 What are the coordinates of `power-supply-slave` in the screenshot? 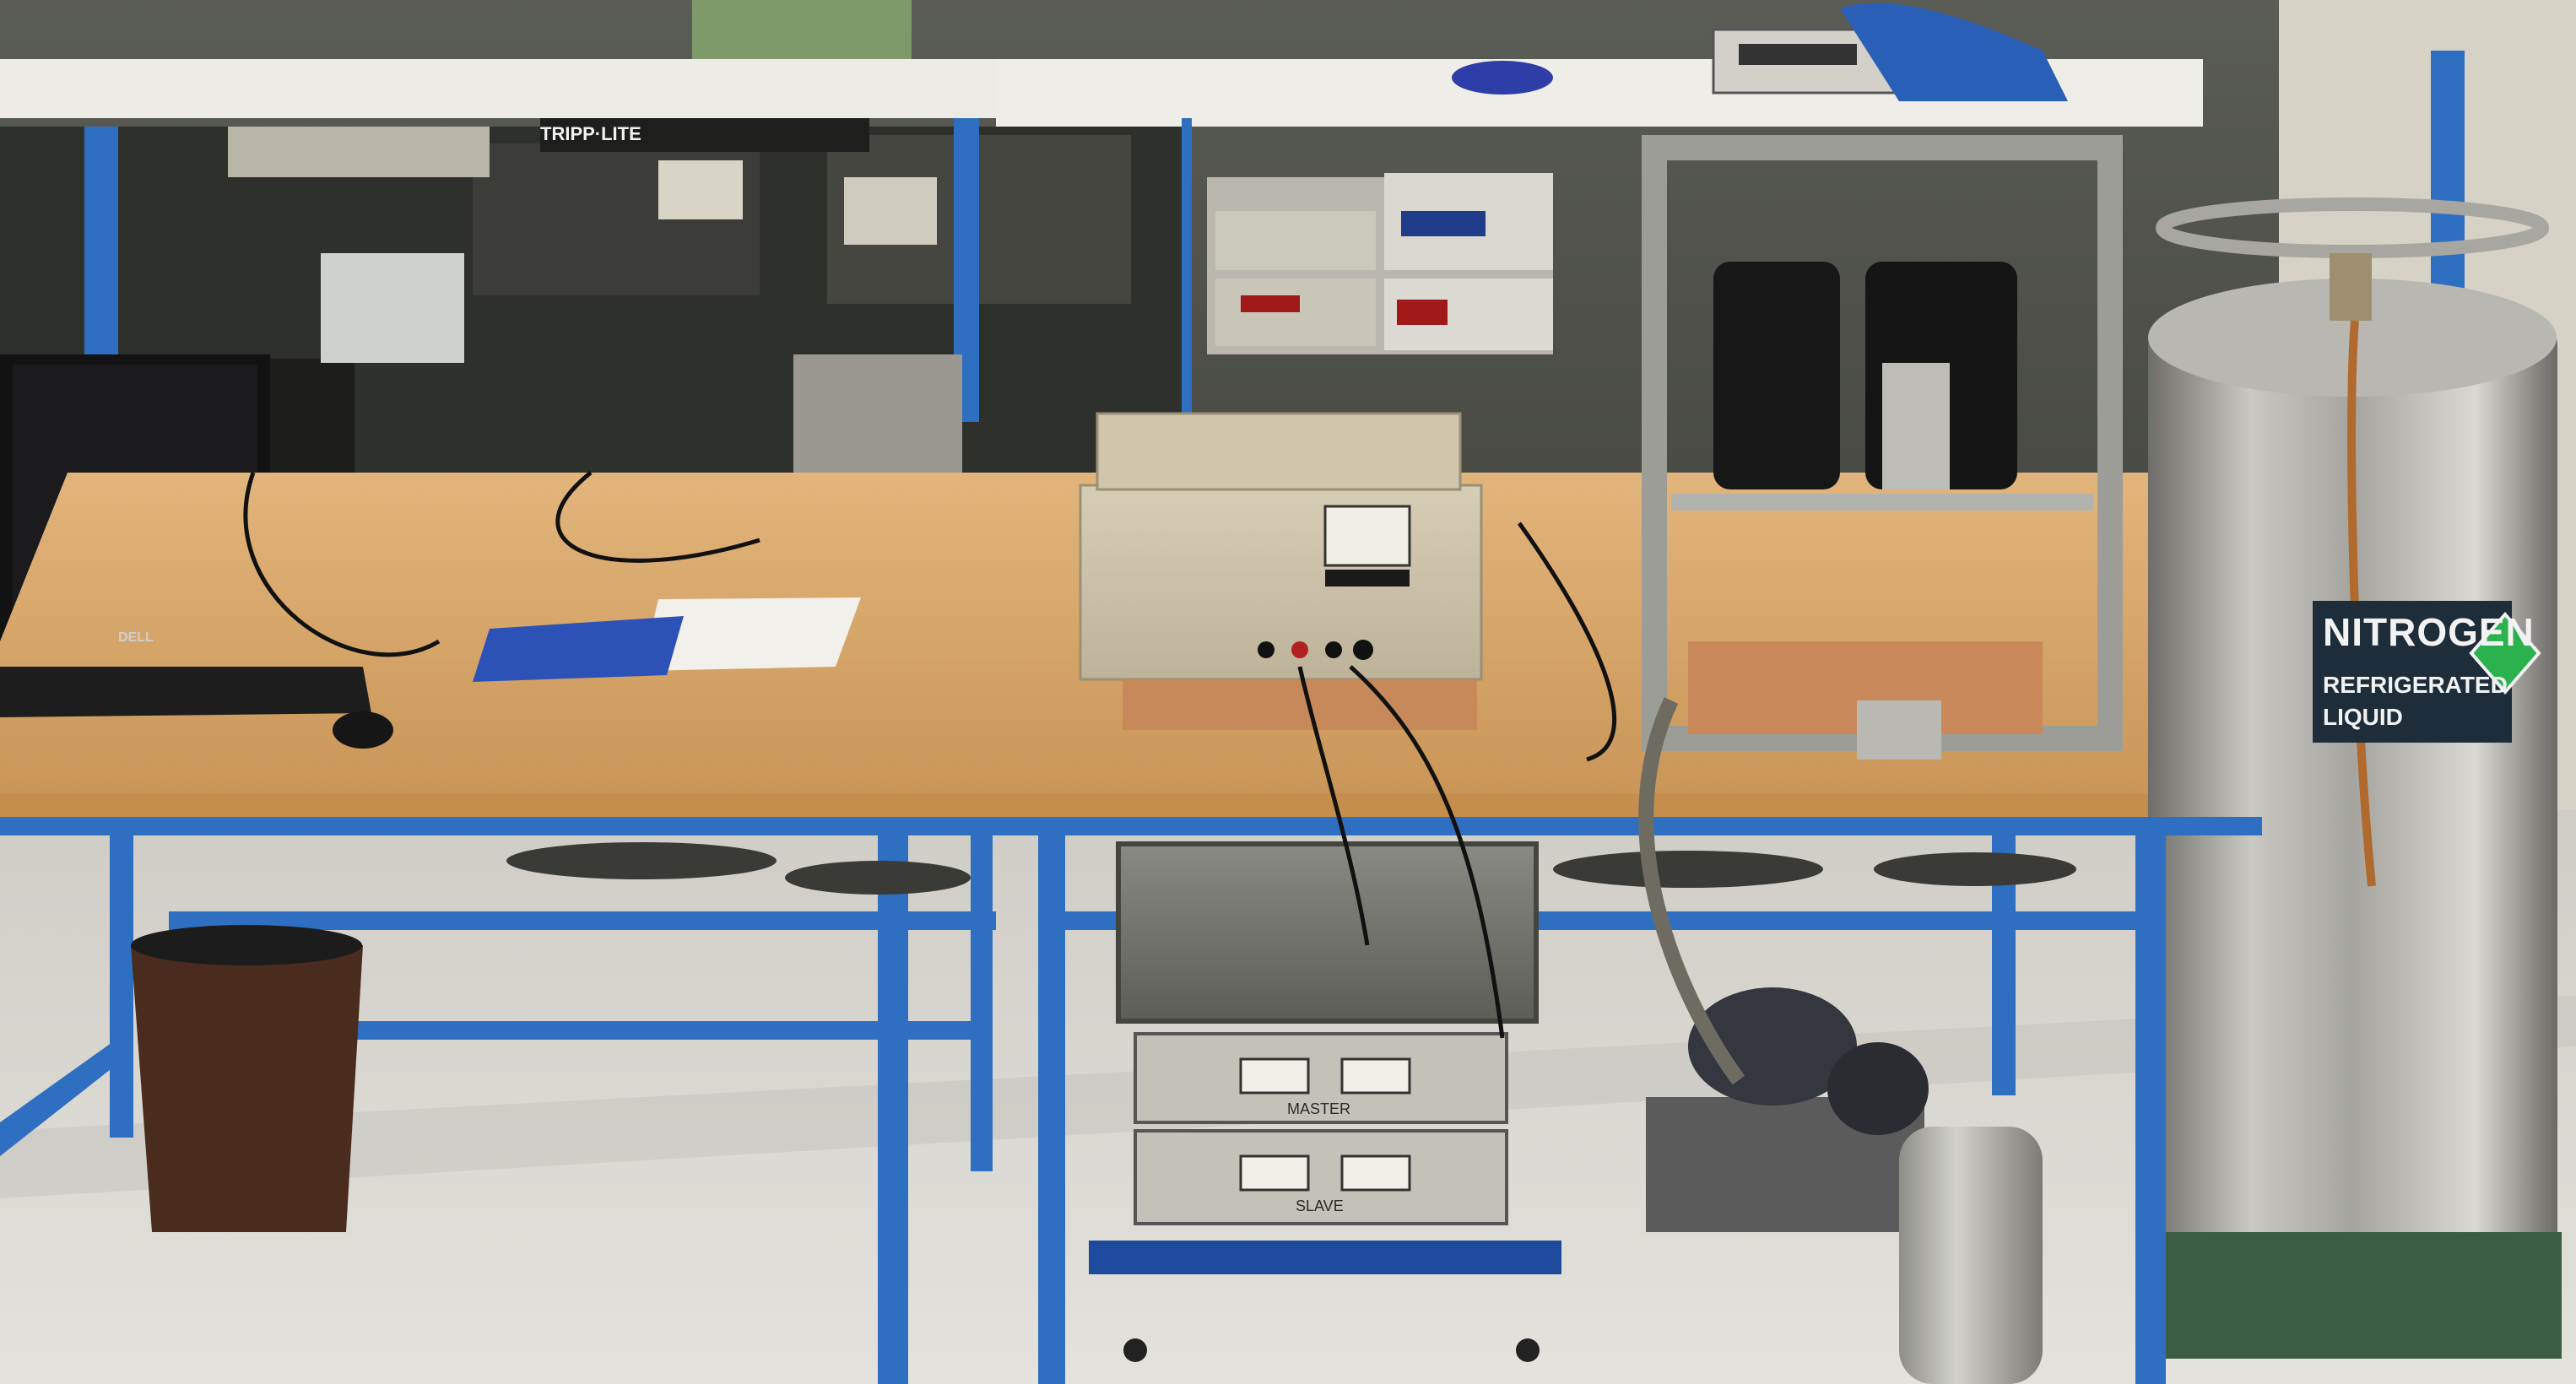 It's located at (1321, 1177).